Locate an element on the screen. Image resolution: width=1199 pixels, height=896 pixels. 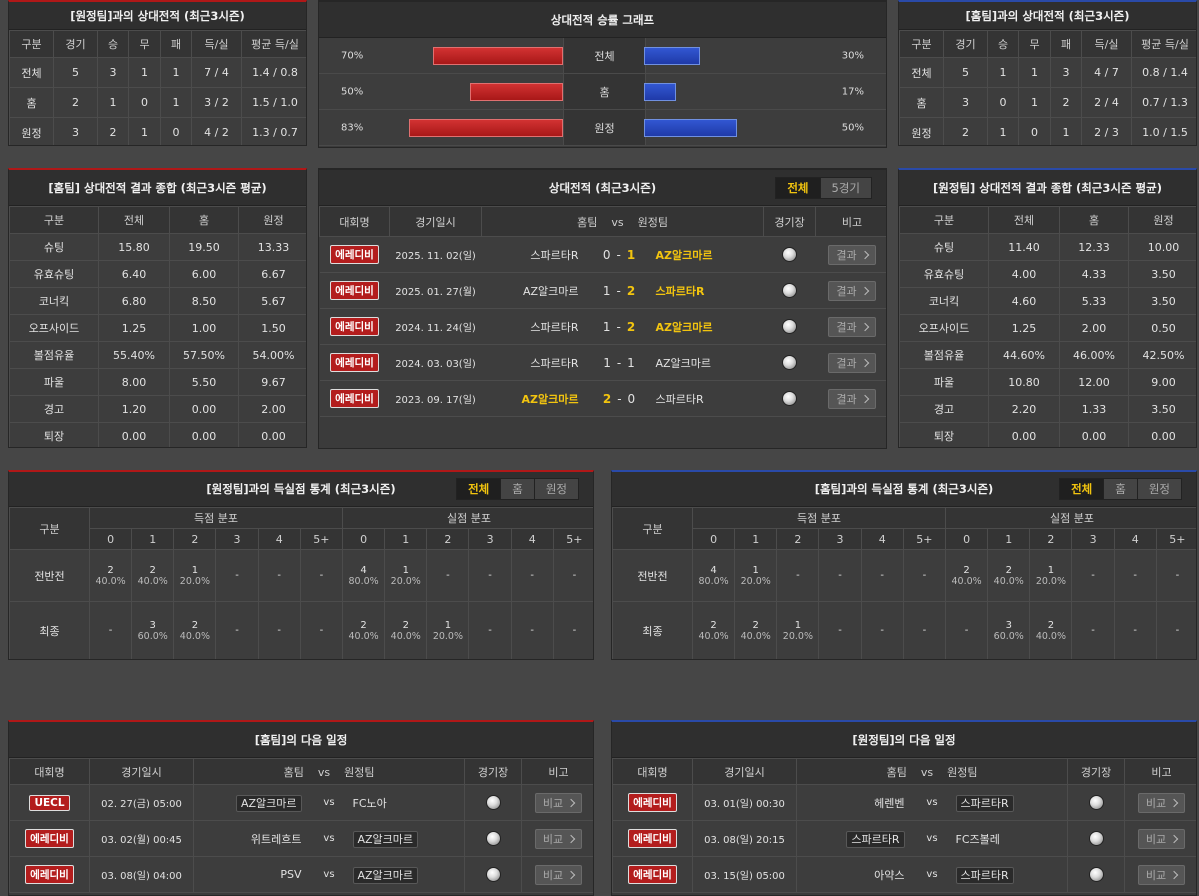
data-row: 오프사이드 1.25 2.00 0.50 is located at coordinates (1047, 328).